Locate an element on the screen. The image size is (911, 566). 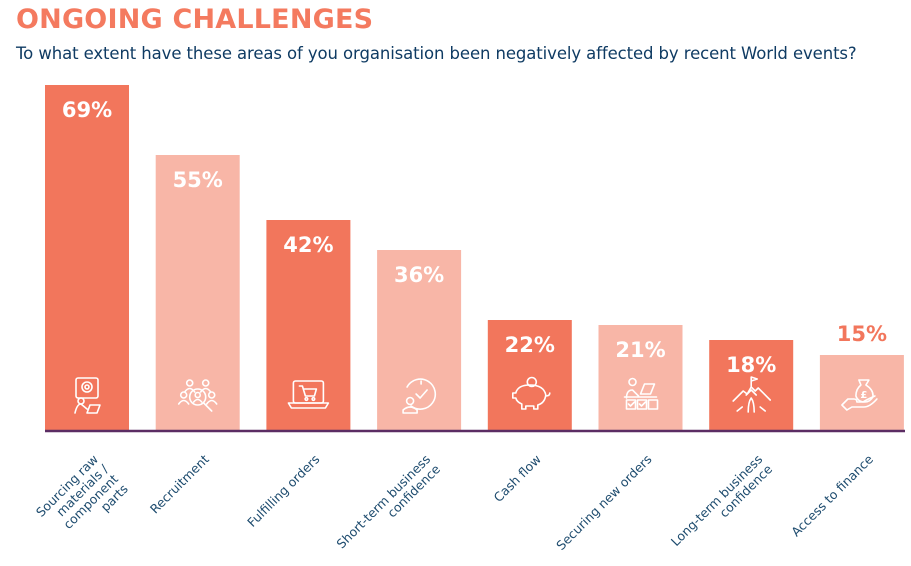
category-label-line: Securing new orders is located at coordinates (603, 502).